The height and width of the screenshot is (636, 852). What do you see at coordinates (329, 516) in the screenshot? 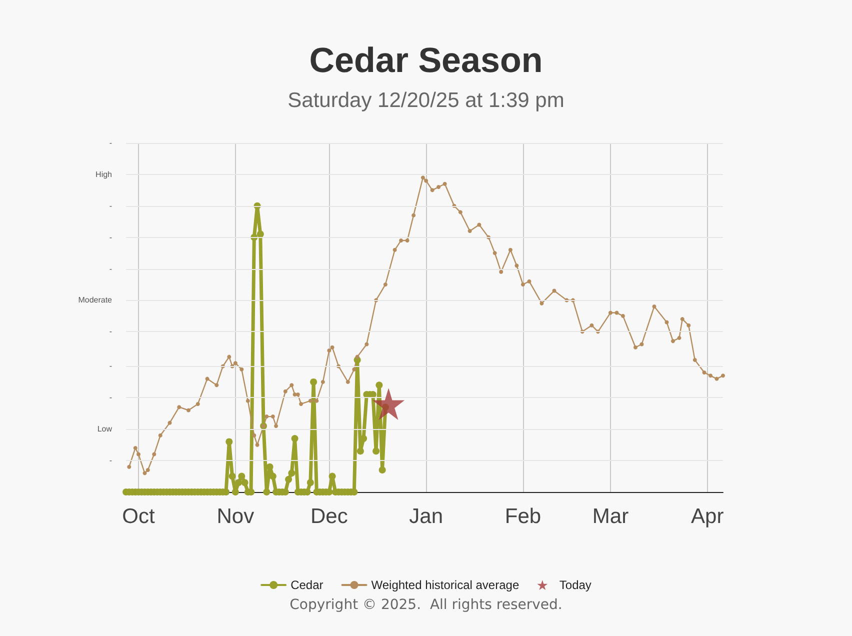
I see `x-tick-label: Dec` at bounding box center [329, 516].